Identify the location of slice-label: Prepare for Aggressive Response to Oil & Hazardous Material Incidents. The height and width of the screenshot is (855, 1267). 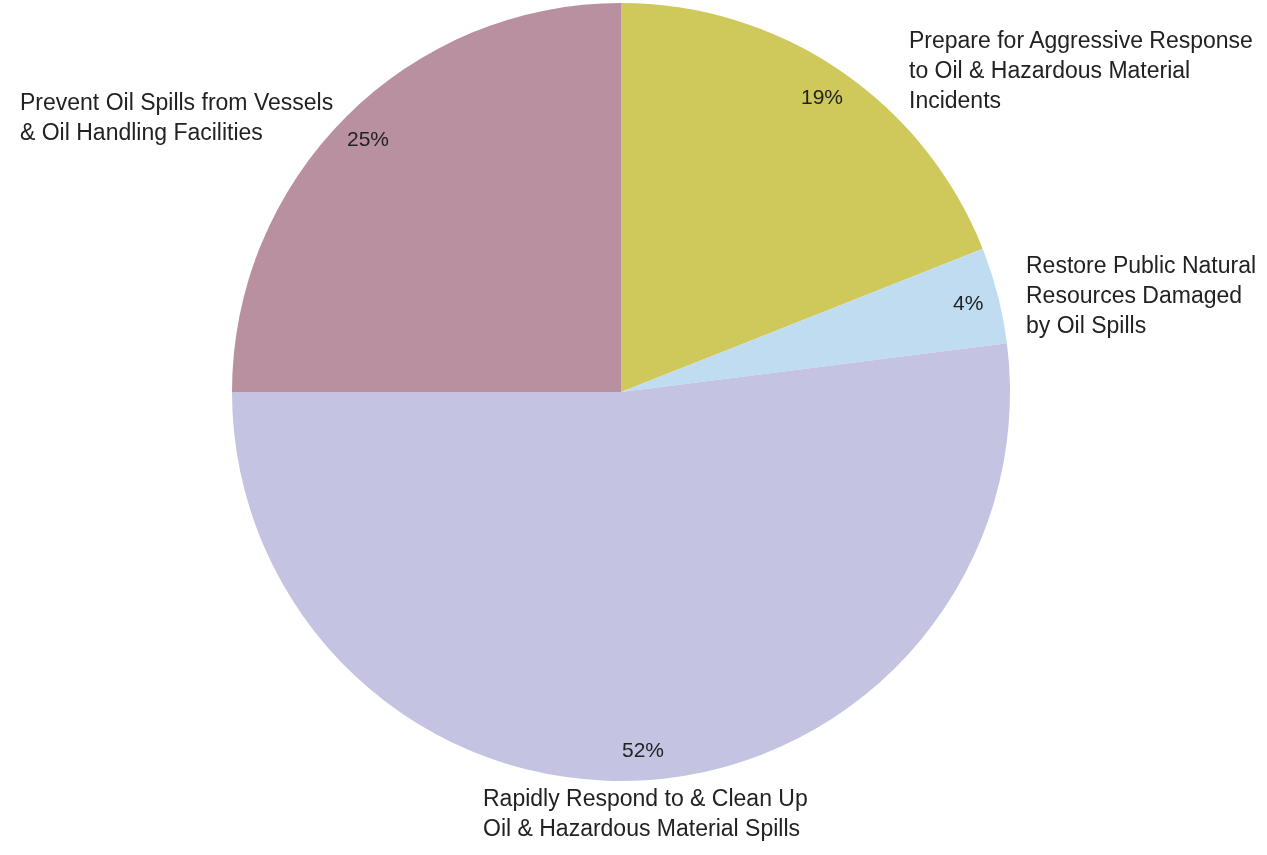
(1081, 70).